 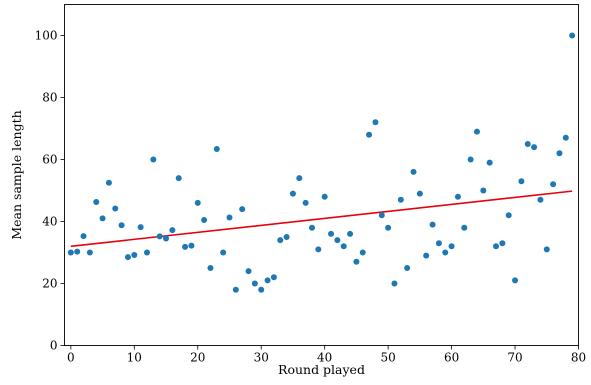 What do you see at coordinates (261, 358) in the screenshot?
I see `x-tick-label: 30` at bounding box center [261, 358].